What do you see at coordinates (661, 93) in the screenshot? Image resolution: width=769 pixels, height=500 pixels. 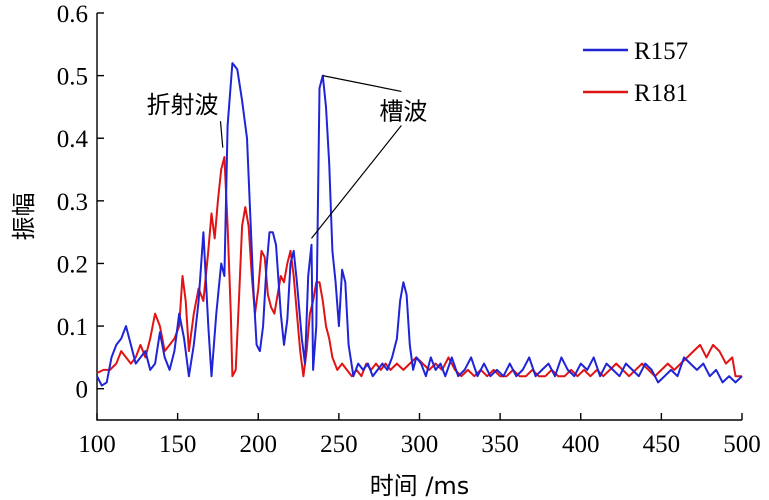 I see `legend-label: R181` at bounding box center [661, 93].